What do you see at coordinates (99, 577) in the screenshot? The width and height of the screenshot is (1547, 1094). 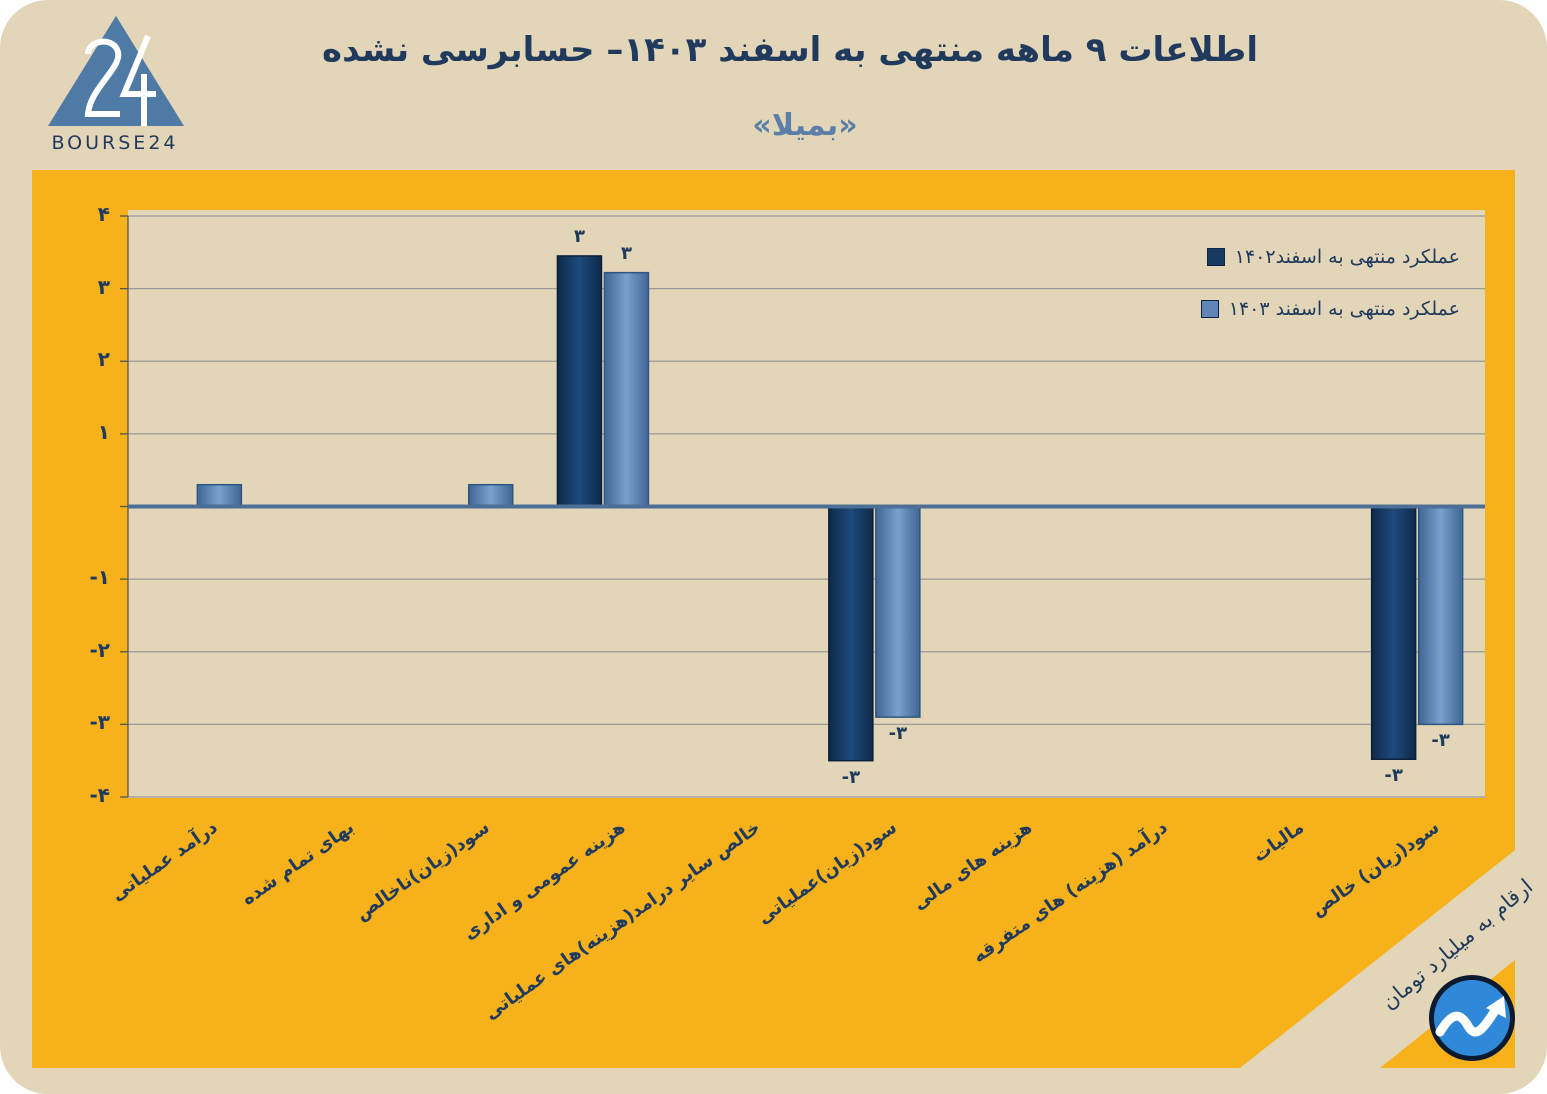 I see `y-tick-label: -۱` at bounding box center [99, 577].